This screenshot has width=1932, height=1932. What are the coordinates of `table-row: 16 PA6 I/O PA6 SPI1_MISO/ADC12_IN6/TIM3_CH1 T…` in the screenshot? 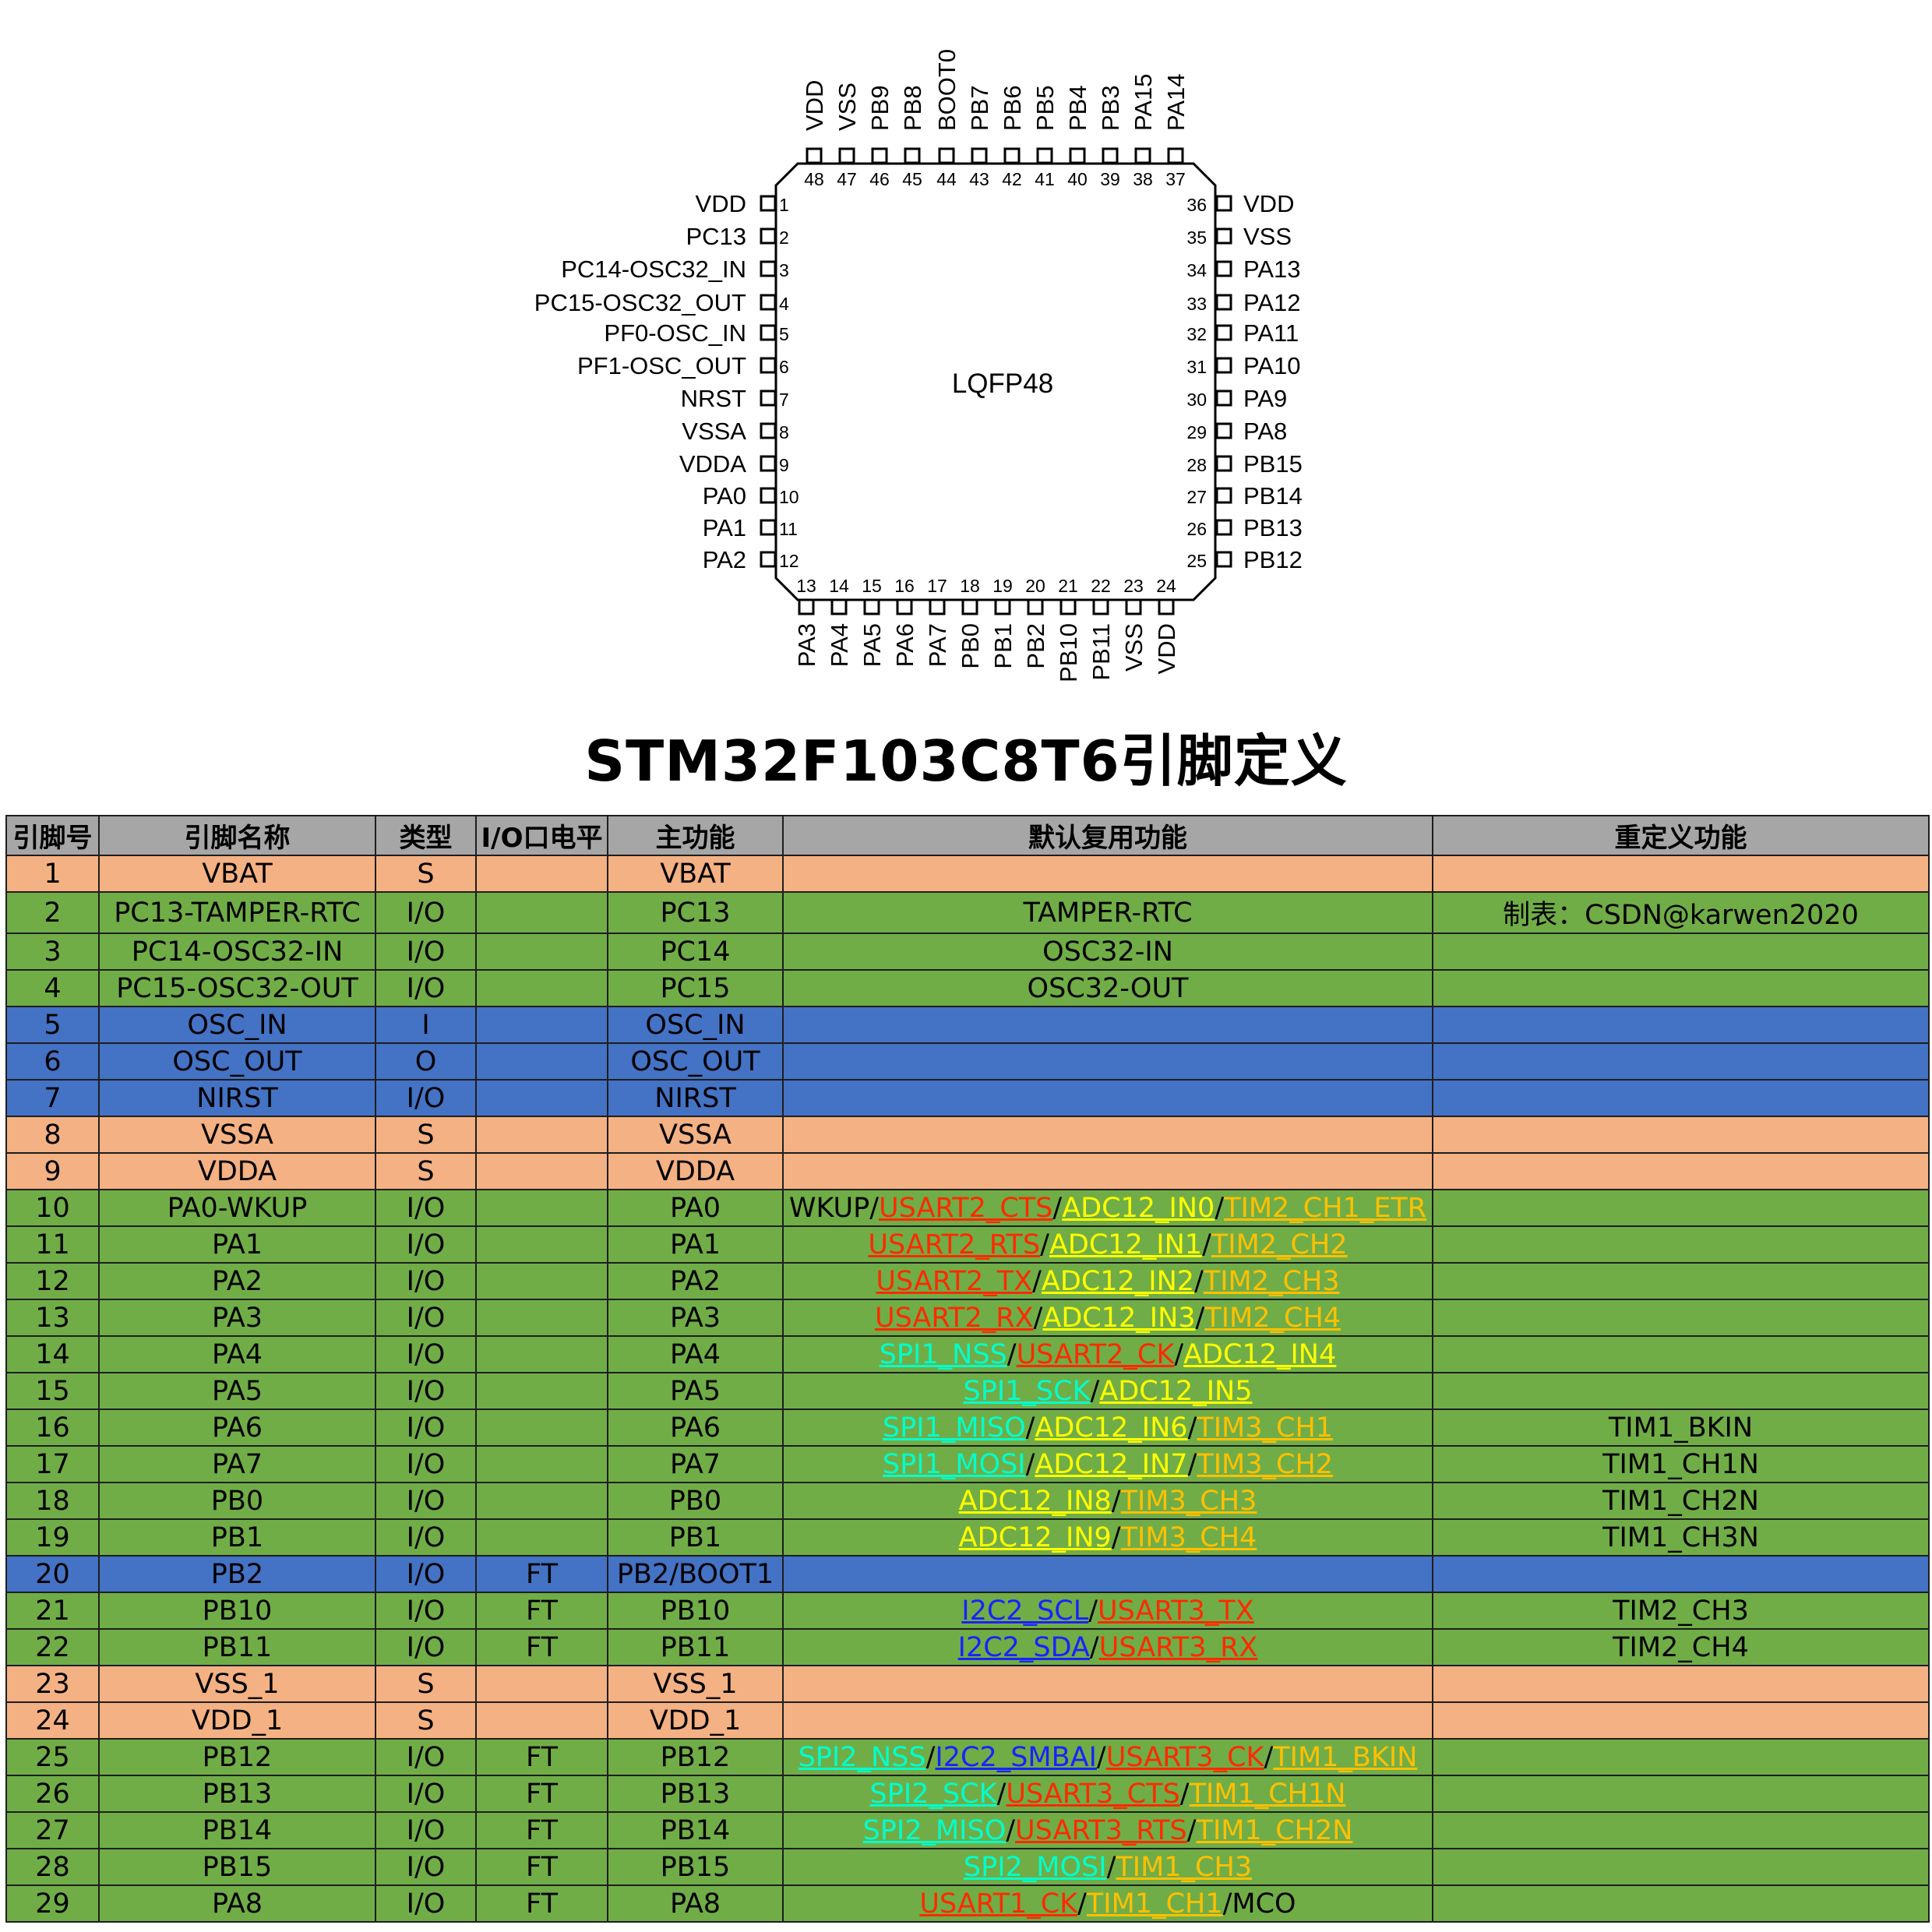 It's located at (967, 1428).